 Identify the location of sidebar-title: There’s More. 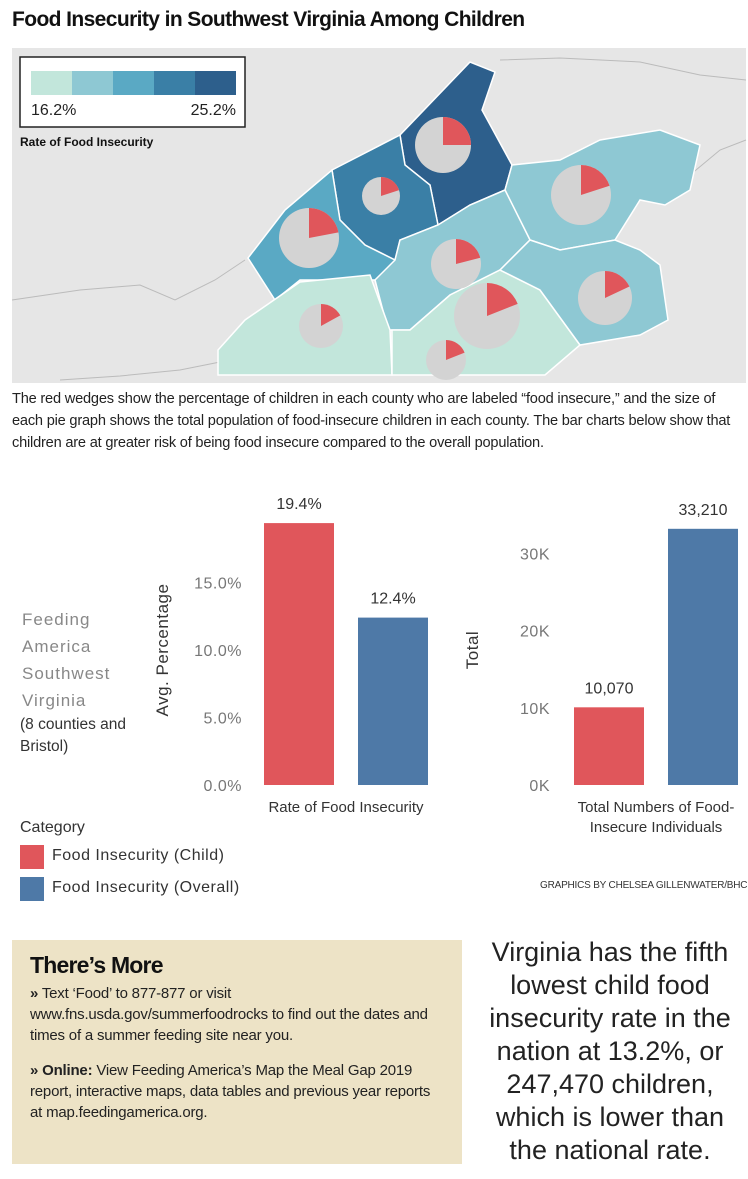
(97, 965).